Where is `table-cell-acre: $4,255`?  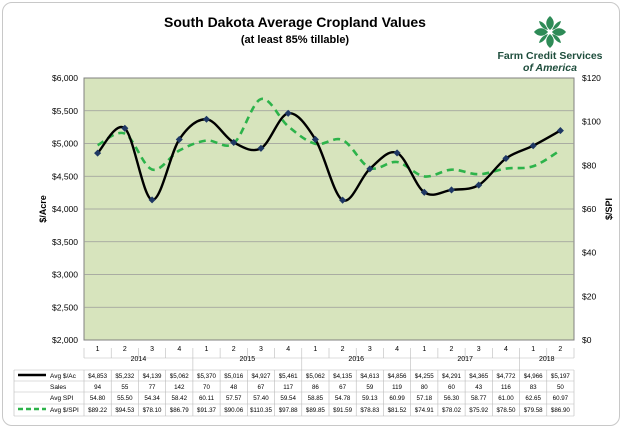
table-cell-acre: $4,255 is located at coordinates (424, 376).